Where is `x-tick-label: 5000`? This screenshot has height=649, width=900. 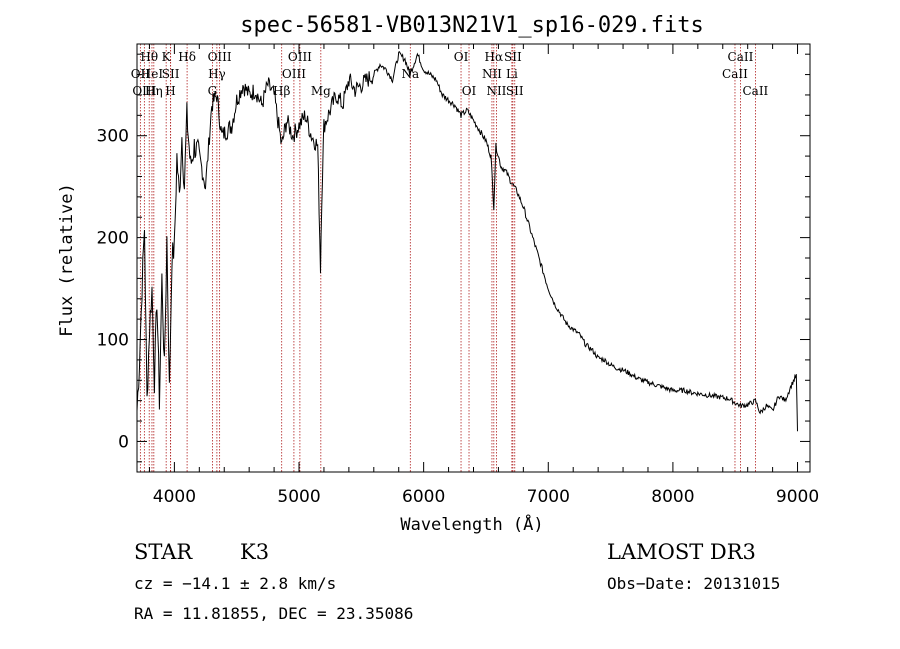 x-tick-label: 5000 is located at coordinates (298, 497).